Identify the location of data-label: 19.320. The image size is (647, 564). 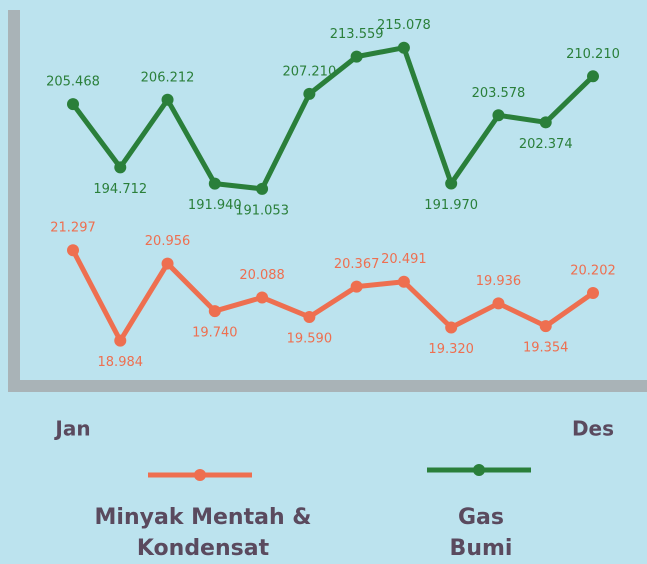
(451, 349).